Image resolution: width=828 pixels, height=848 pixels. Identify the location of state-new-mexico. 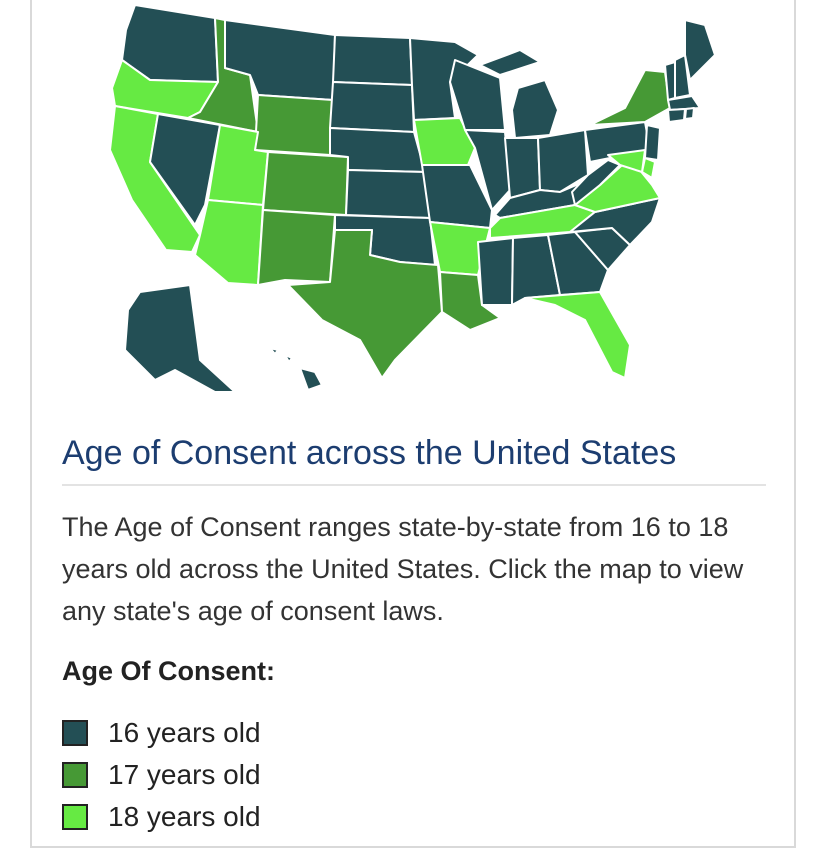
(296, 247).